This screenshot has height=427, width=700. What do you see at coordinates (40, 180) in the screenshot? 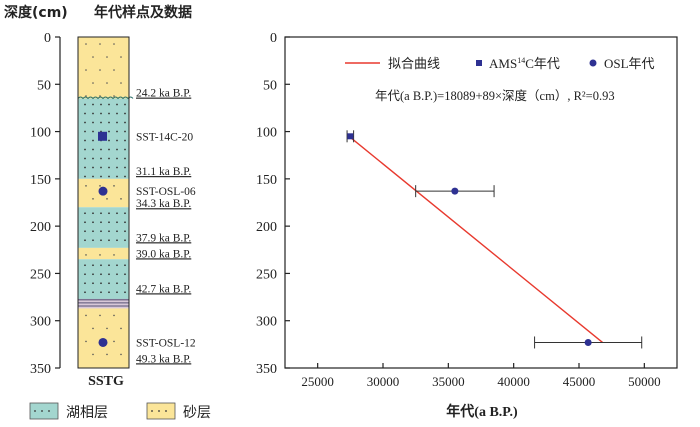
I see `depth-tick-label: 150` at bounding box center [40, 180].